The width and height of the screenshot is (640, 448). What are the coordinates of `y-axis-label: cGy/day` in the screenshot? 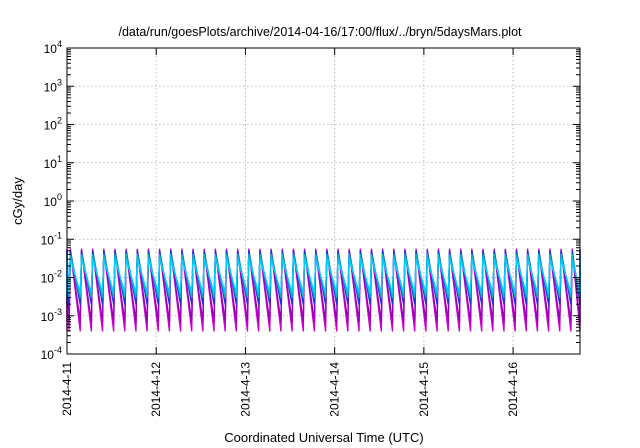 It's located at (17, 201).